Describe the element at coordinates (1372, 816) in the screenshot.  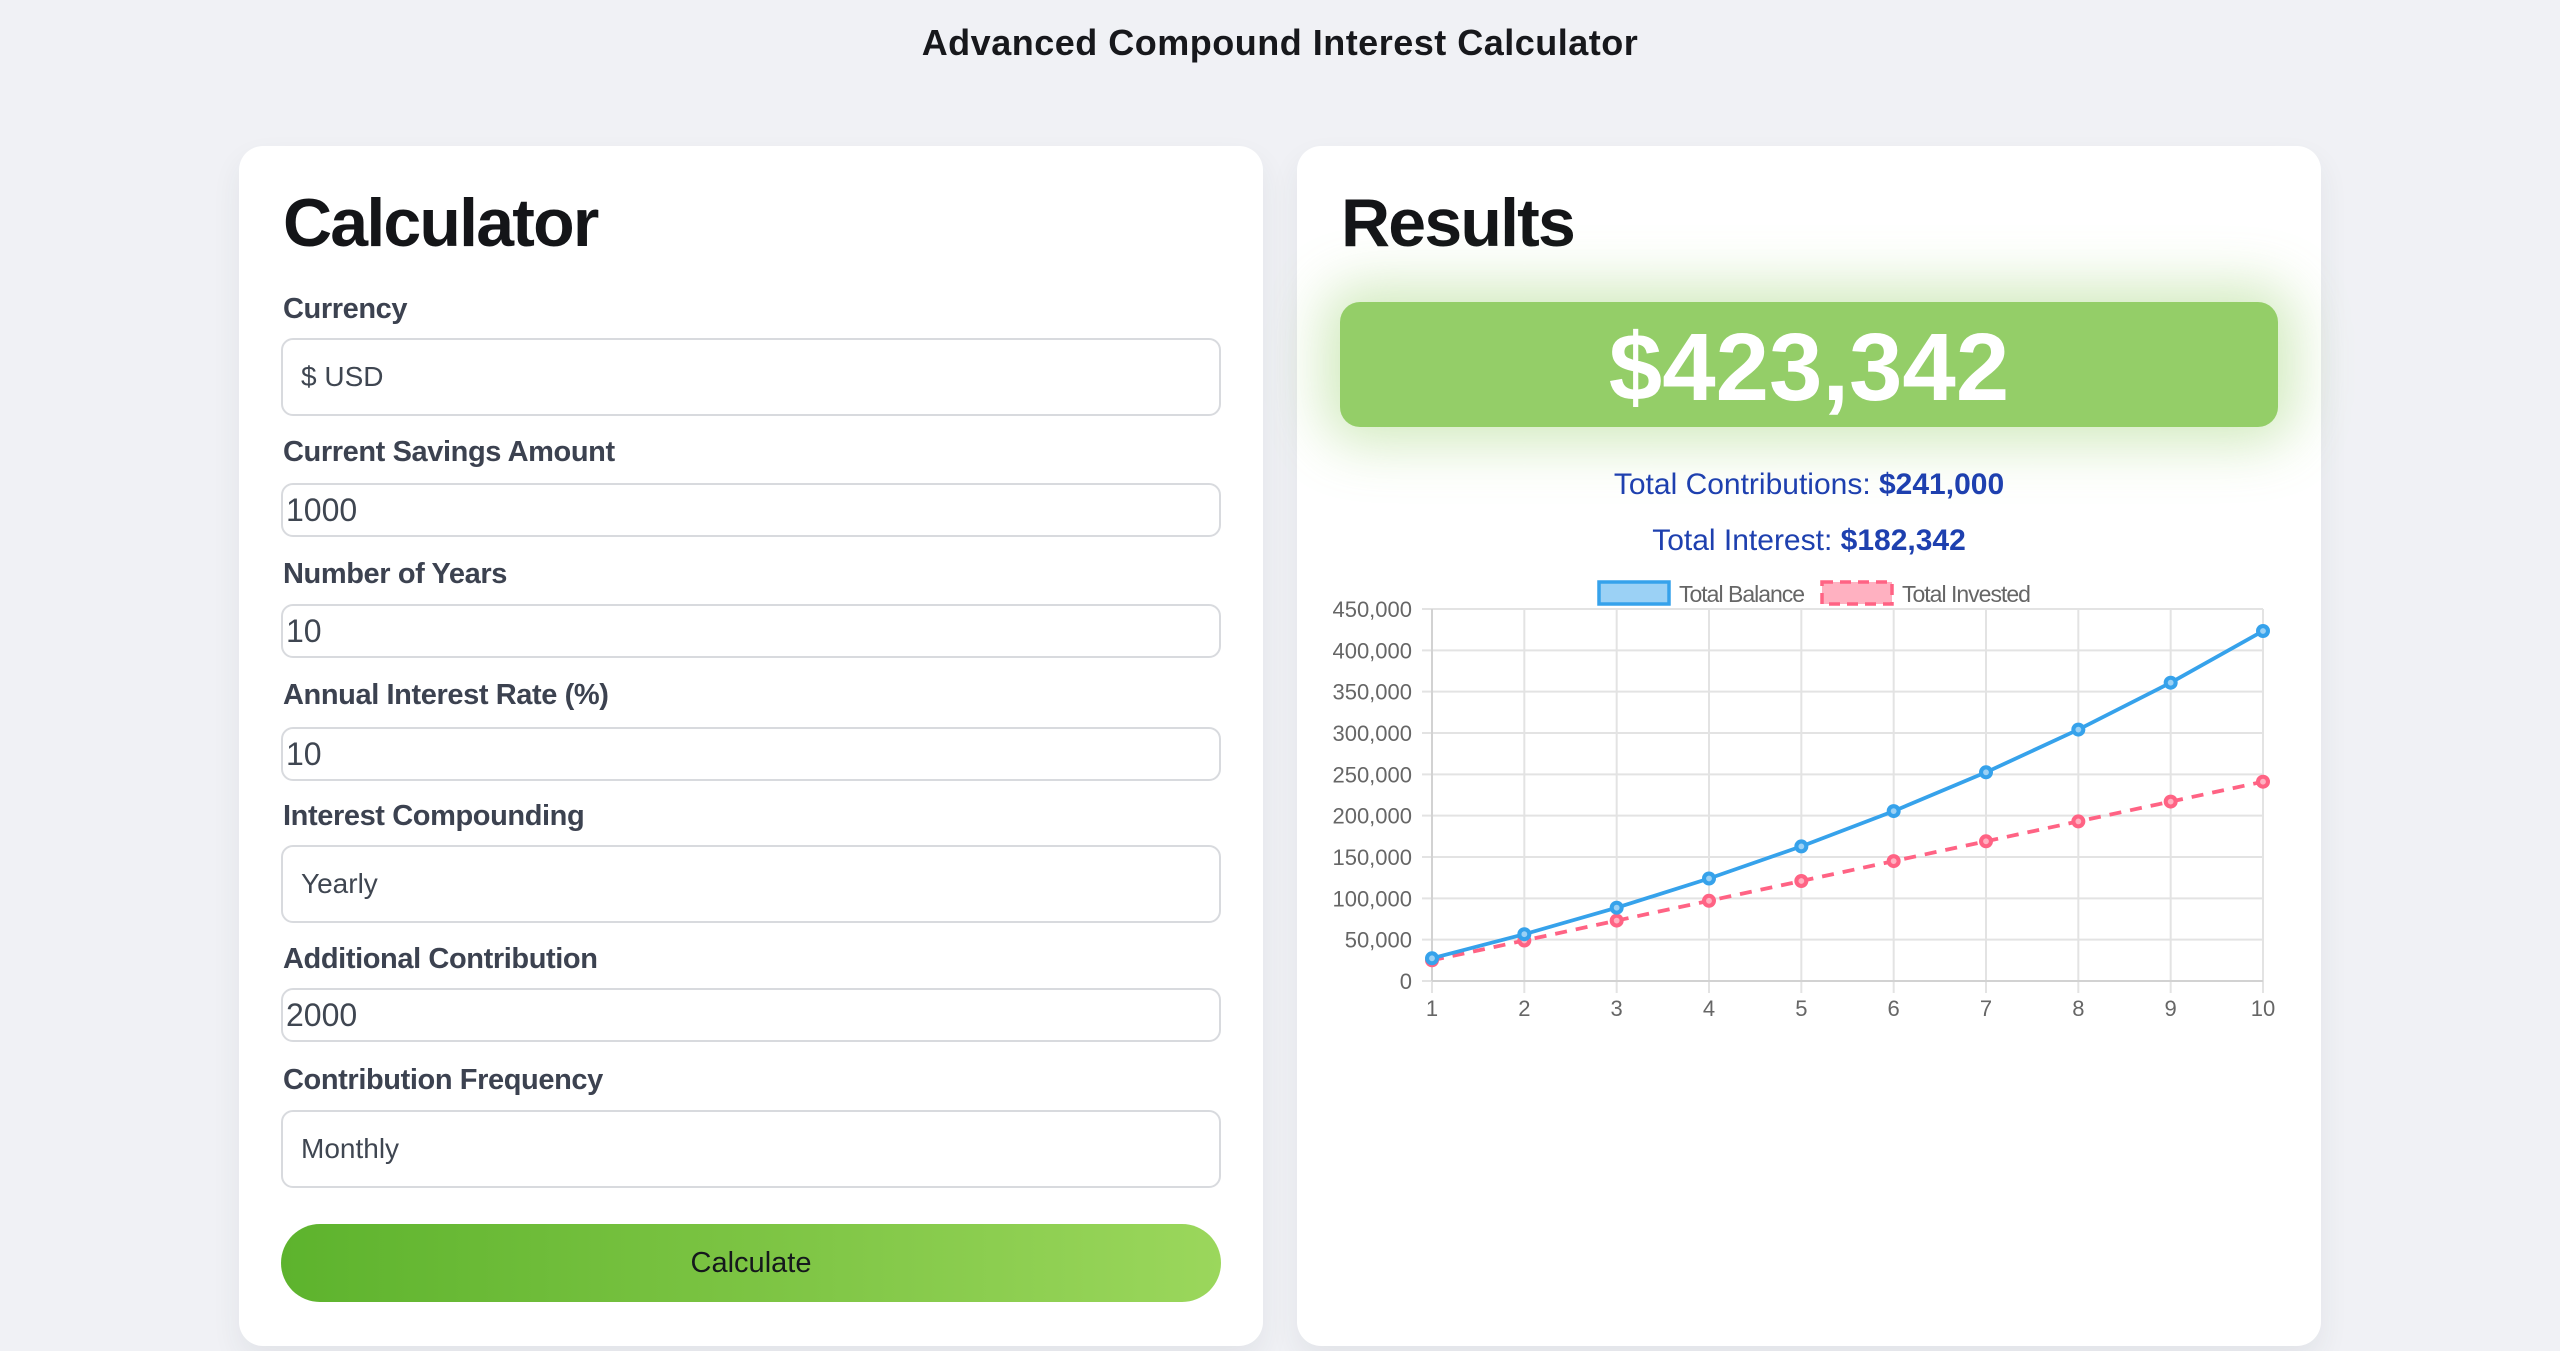
I see `svg-text: 200,000` at that location.